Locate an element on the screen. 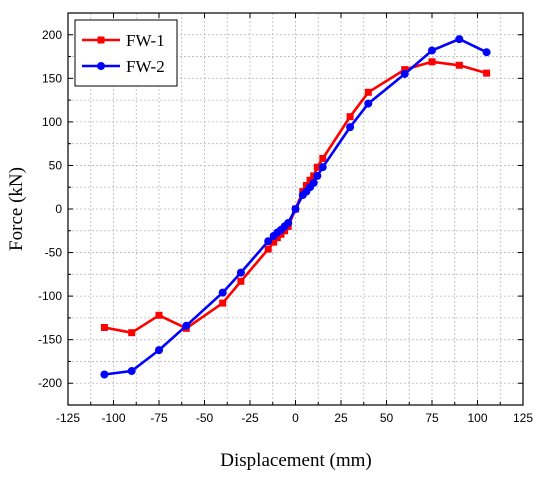  x-tick-label: 50 is located at coordinates (387, 418).